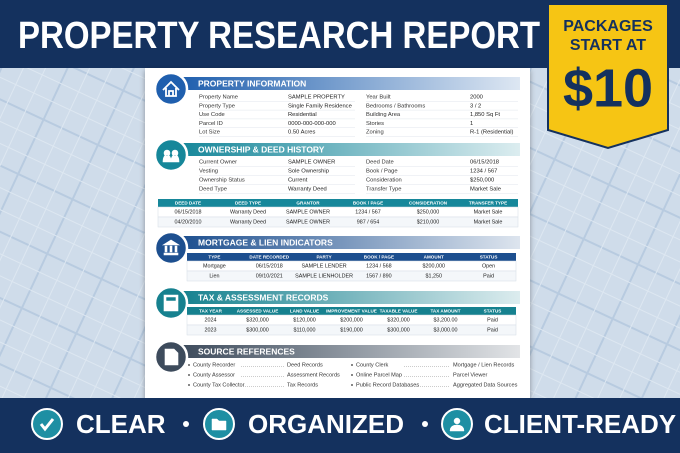 The image size is (680, 453). What do you see at coordinates (367, 213) in the screenshot?
I see `cell: 1234 / 567` at bounding box center [367, 213].